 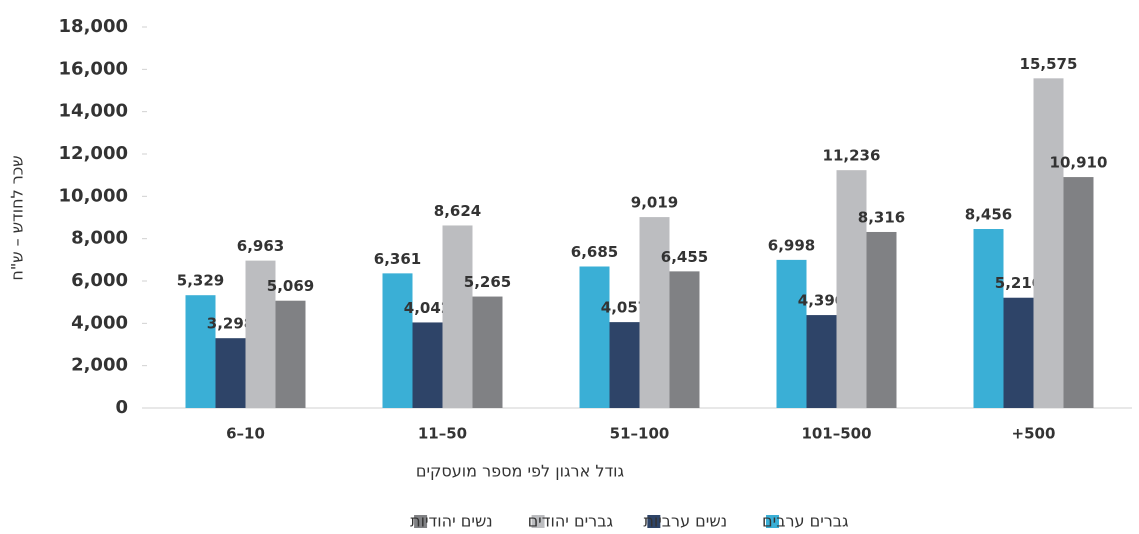 What do you see at coordinates (684, 257) in the screenshot?
I see `data-label: 6,455` at bounding box center [684, 257].